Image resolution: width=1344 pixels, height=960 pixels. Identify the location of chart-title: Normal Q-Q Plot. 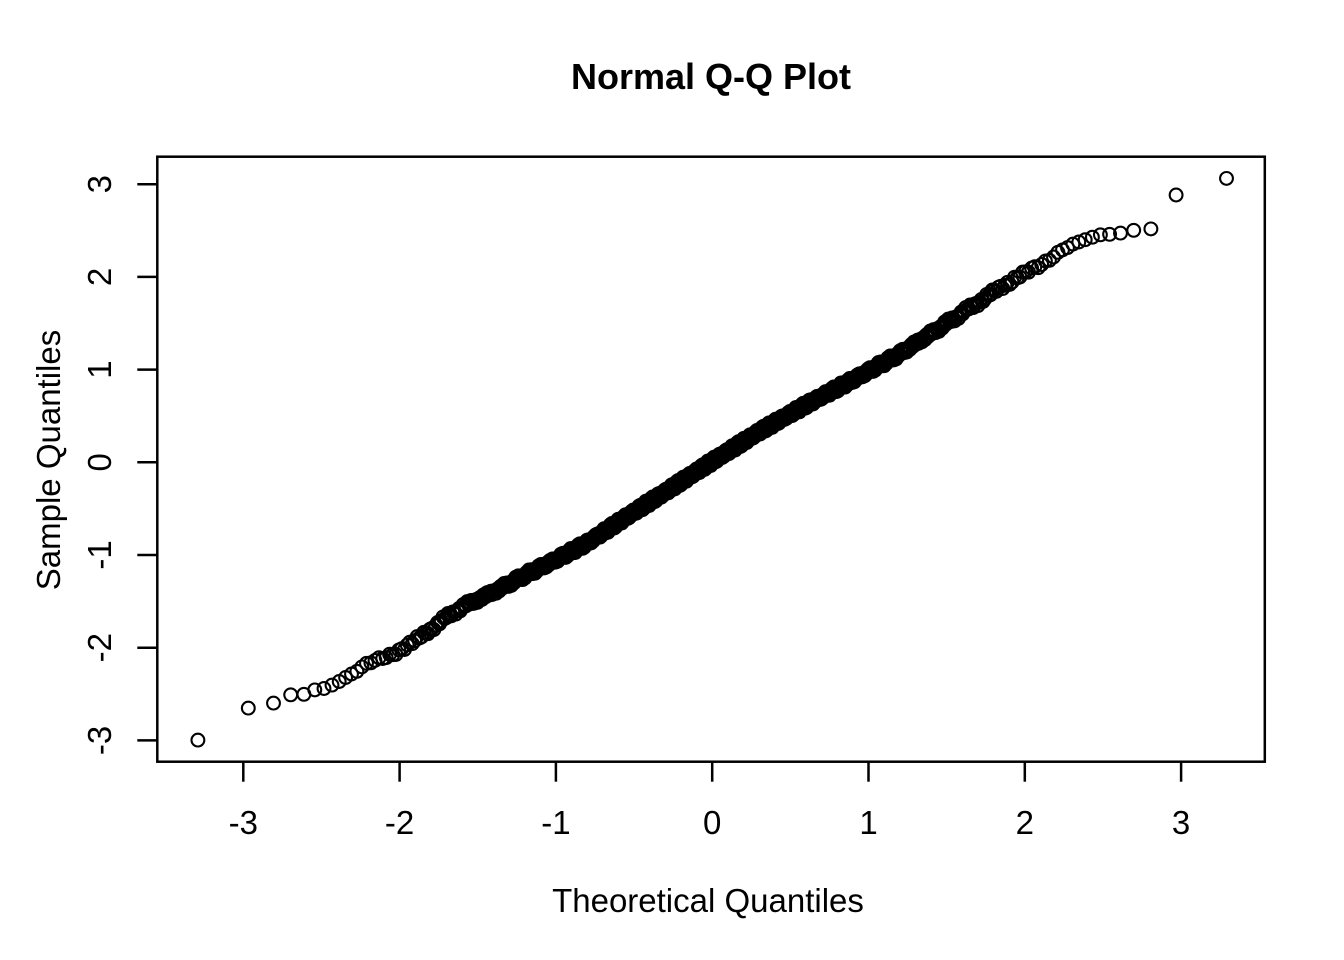
(711, 76).